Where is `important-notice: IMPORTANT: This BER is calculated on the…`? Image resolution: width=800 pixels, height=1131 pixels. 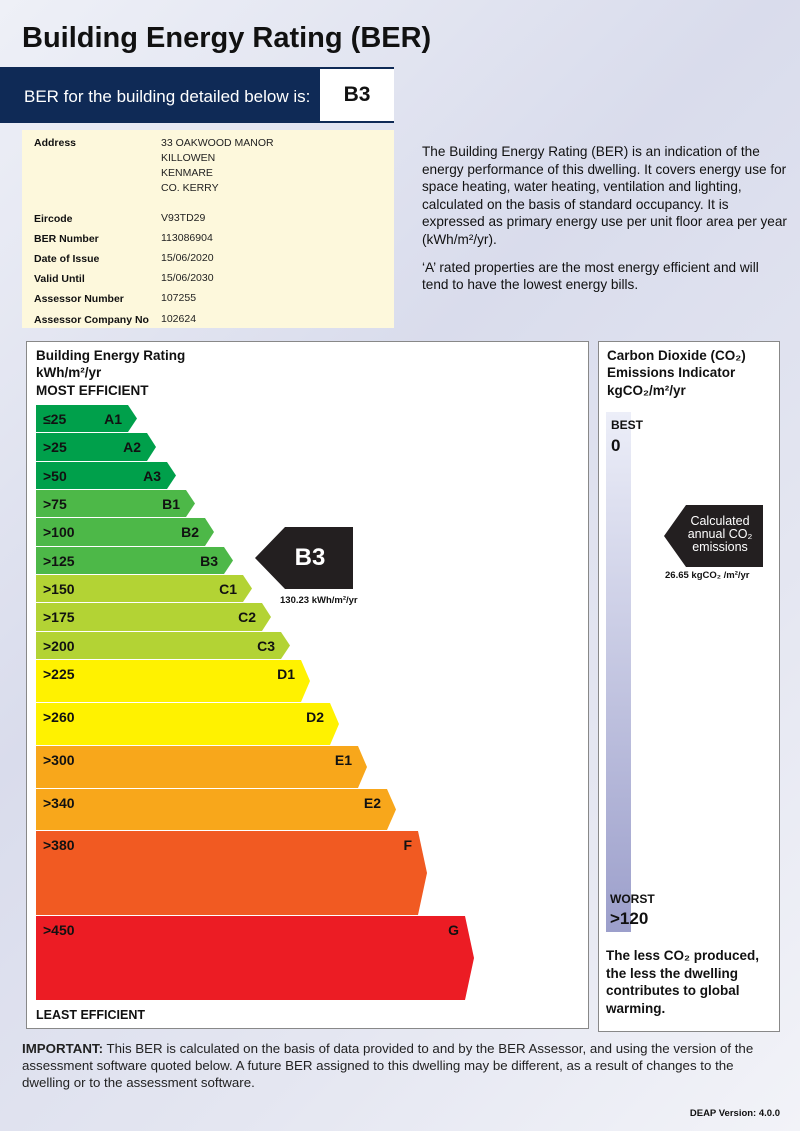 important-notice: IMPORTANT: This BER is calculated on the… is located at coordinates (402, 1065).